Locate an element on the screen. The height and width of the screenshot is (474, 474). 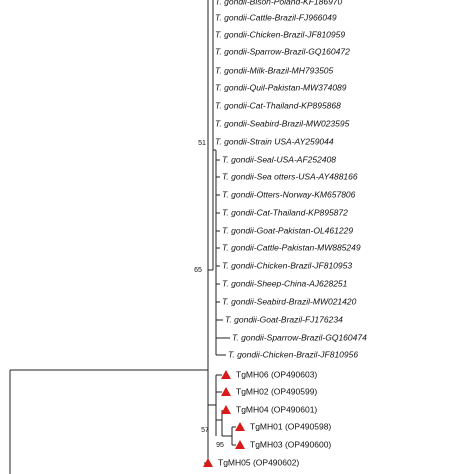
leaf-label: T. gondii-Cattle-Pakistan-MW885249 is located at coordinates (291, 247).